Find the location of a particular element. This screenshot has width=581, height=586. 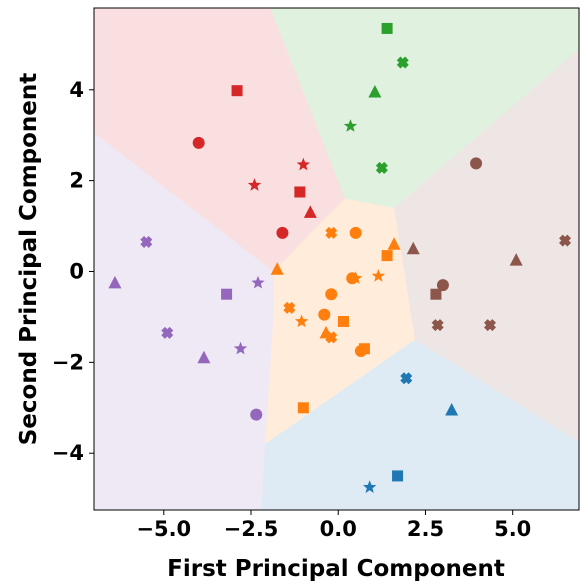

y-axis-ticks: −4 −2 0 2 4 is located at coordinates (73, 271).